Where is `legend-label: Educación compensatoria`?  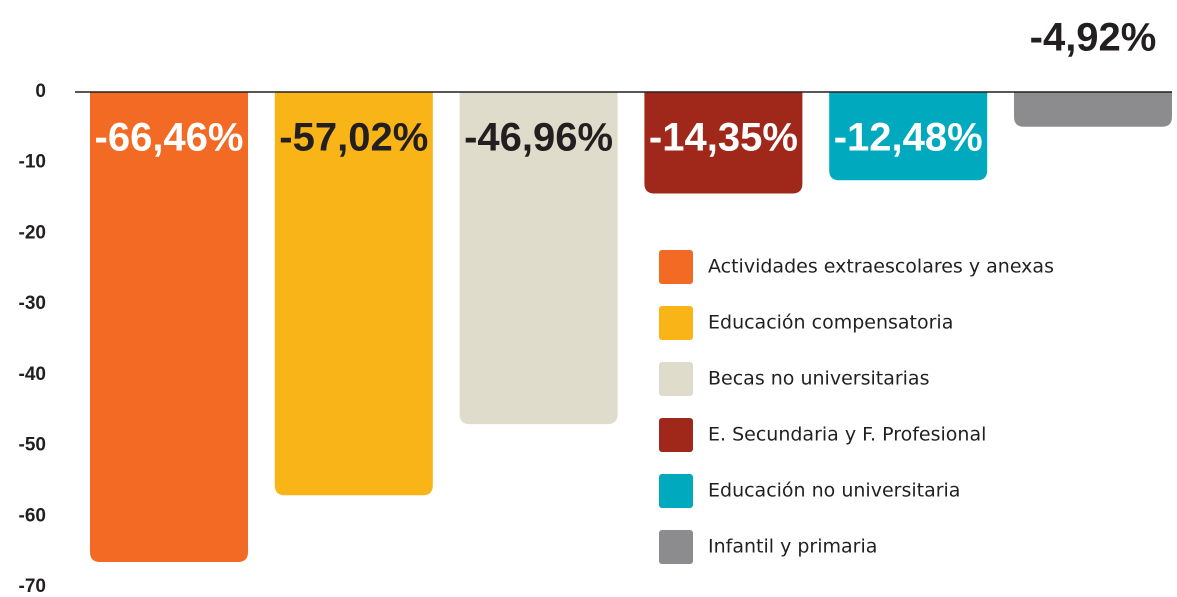 legend-label: Educación compensatoria is located at coordinates (830, 323).